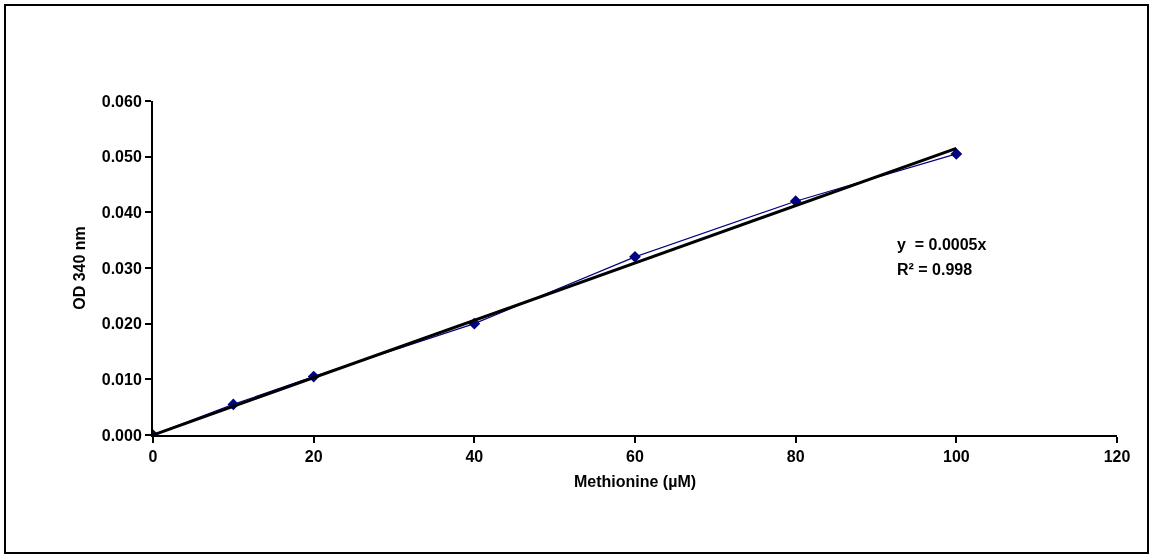  Describe the element at coordinates (956, 457) in the screenshot. I see `x-tick-label: 100` at that location.